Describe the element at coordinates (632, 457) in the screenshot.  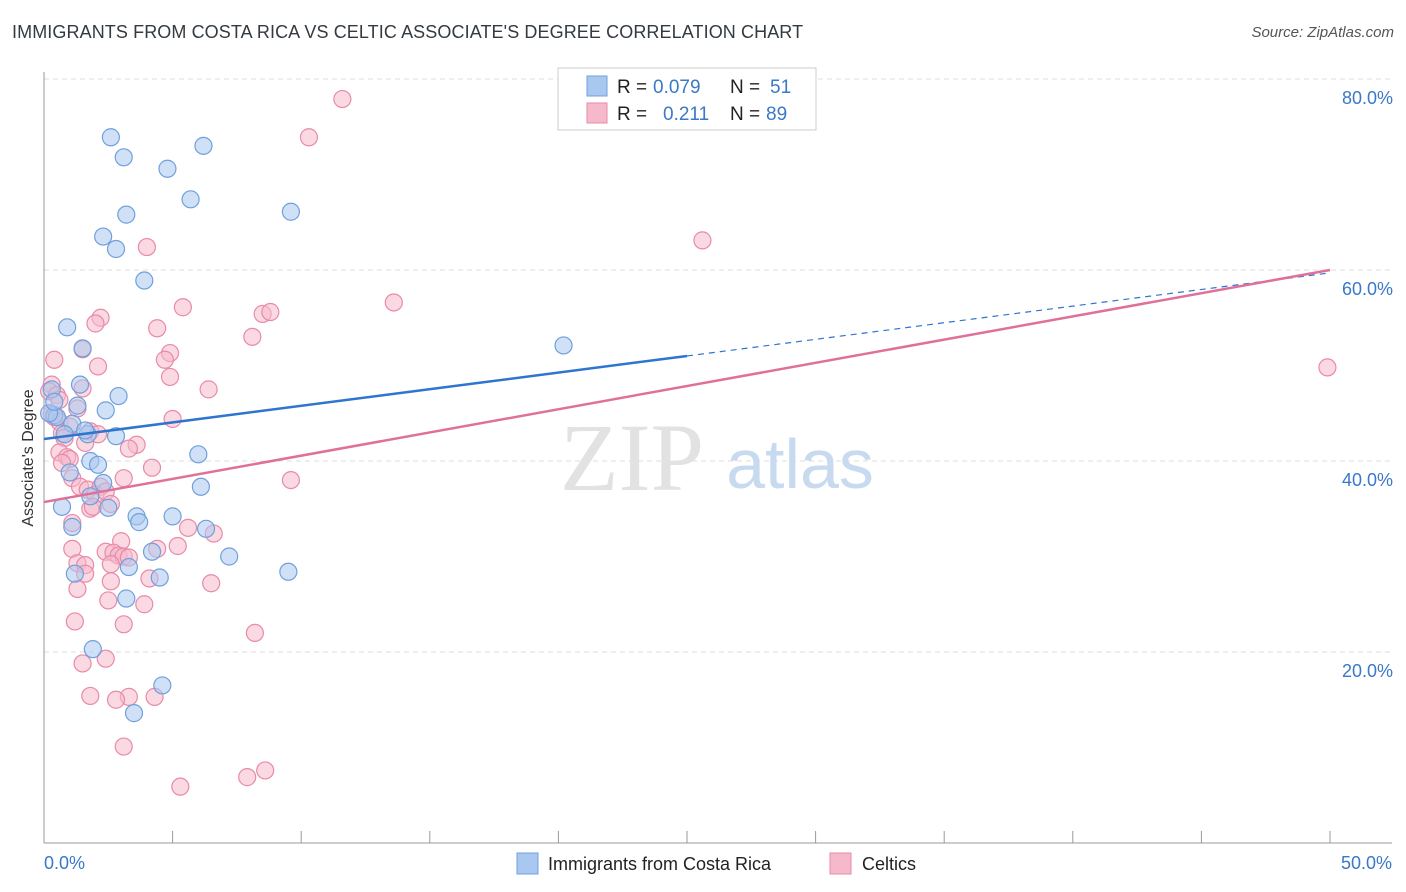
I see `watermark-zip: ZIP` at that location.